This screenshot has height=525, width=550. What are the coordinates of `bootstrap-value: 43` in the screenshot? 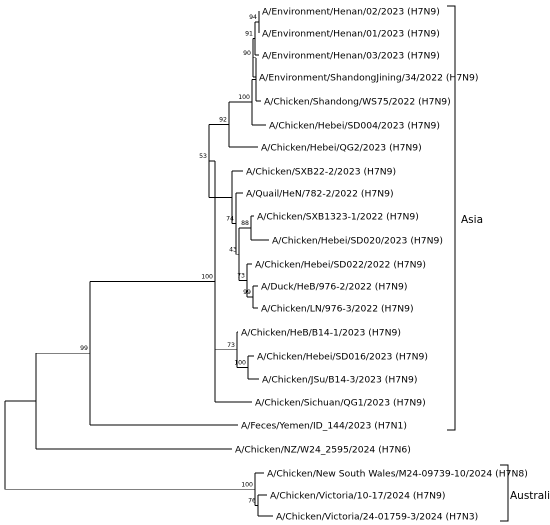 It's located at (233, 249).